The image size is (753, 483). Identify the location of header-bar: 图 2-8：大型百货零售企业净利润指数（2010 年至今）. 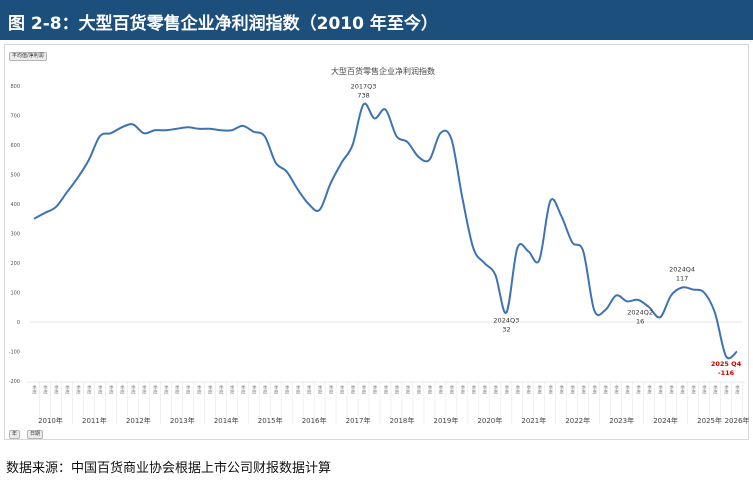
(376, 20).